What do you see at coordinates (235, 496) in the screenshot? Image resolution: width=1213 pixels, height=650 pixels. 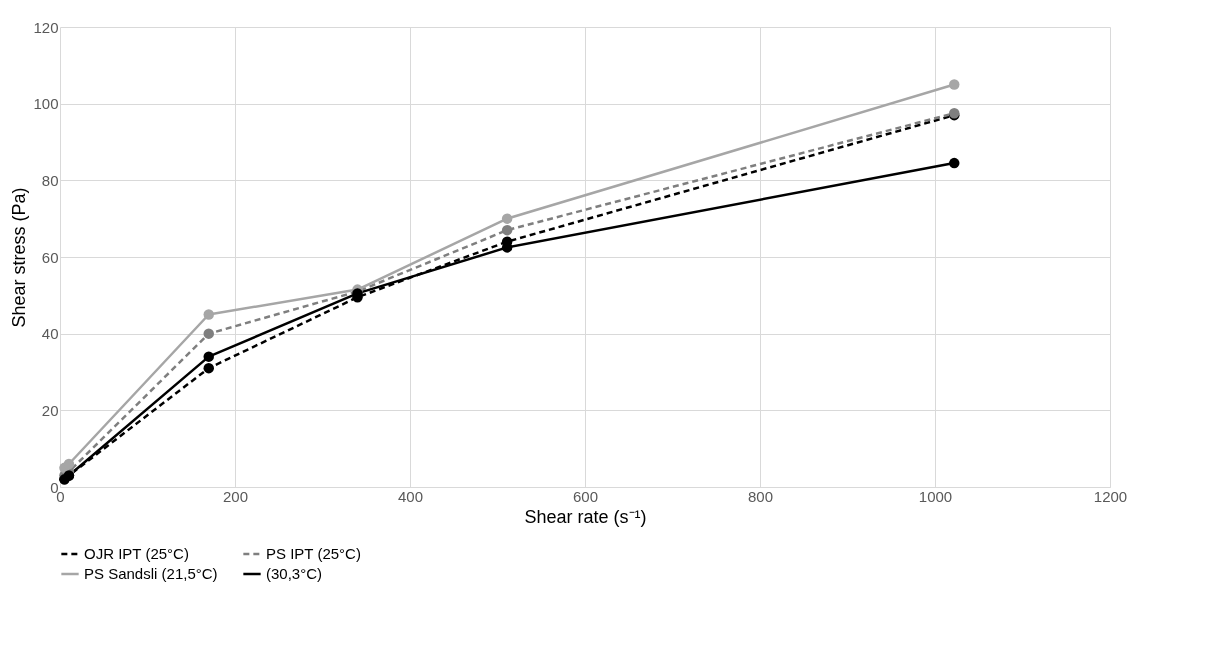 I see `x-tick-label: 200` at bounding box center [235, 496].